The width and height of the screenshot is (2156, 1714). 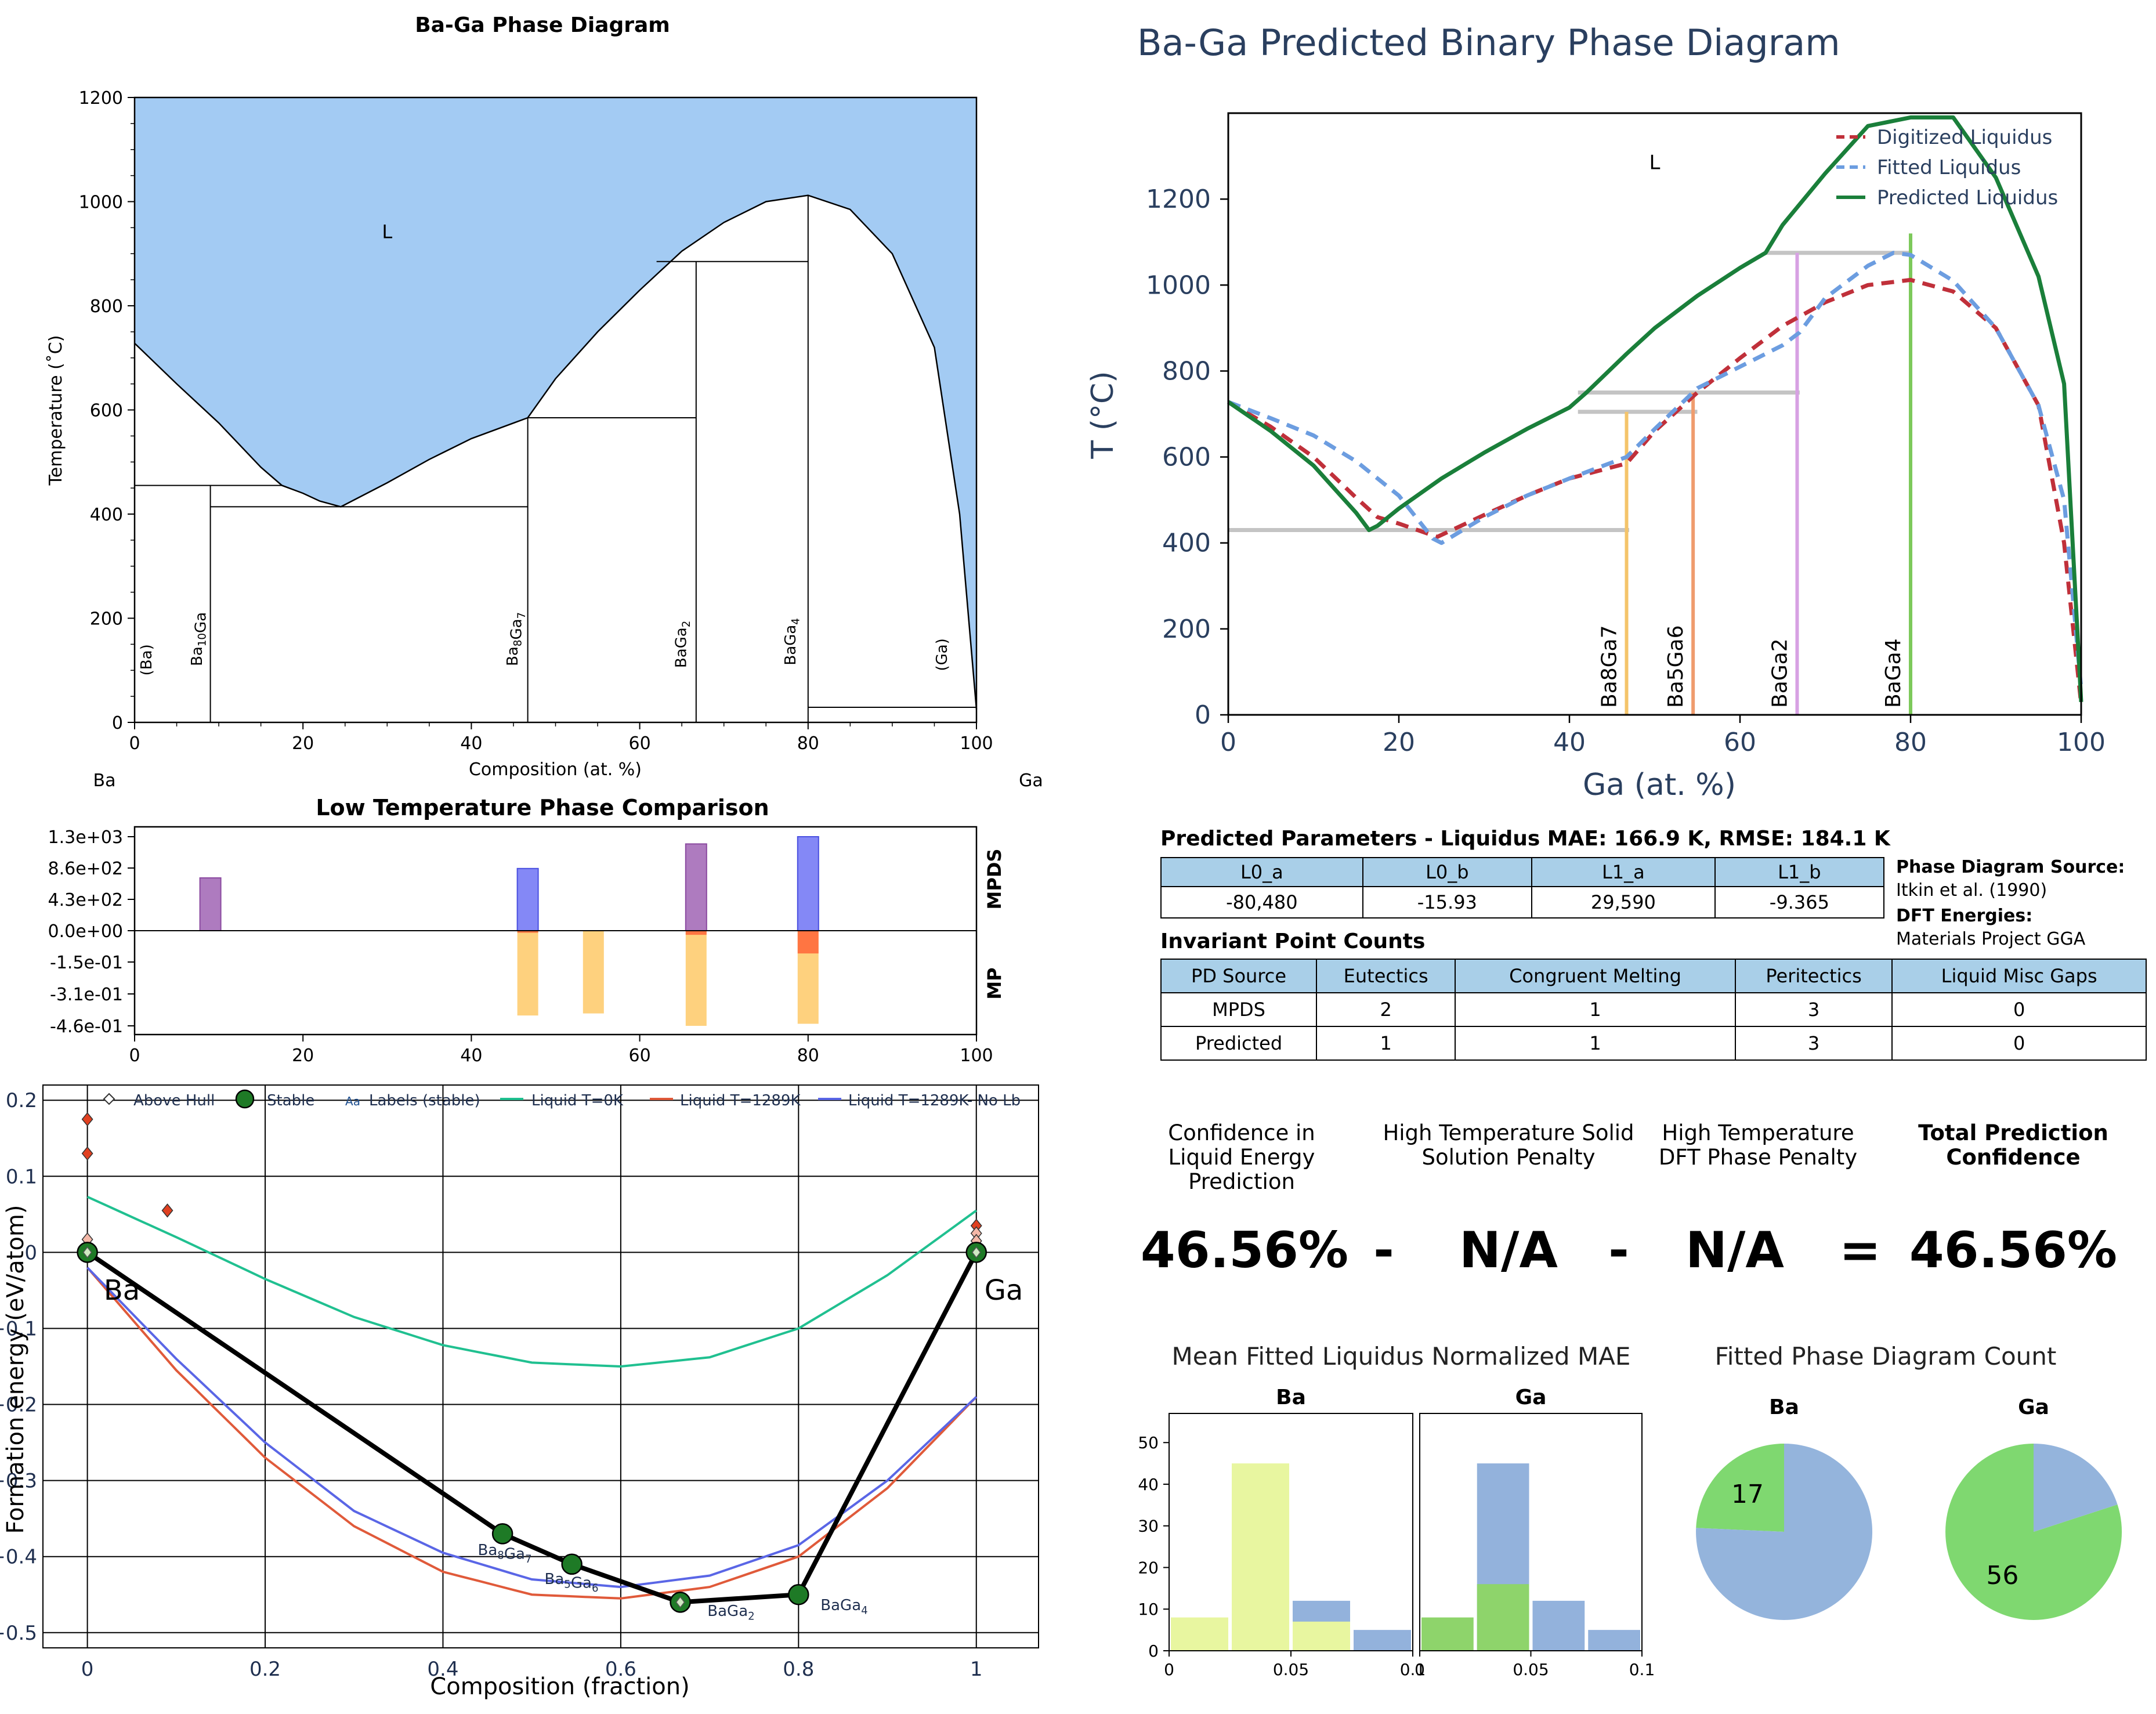 What do you see at coordinates (1780, 673) in the screenshot?
I see `compound-label: BaGa2` at bounding box center [1780, 673].